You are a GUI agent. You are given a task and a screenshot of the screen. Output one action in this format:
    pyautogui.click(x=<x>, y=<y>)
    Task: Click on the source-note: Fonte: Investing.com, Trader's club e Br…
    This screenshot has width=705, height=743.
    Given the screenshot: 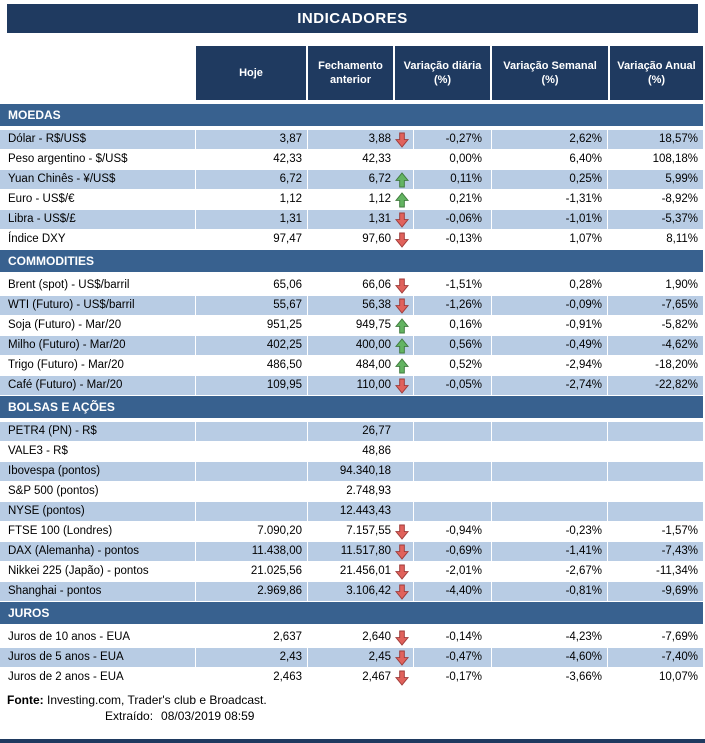 What is the action you would take?
    pyautogui.click(x=352, y=700)
    